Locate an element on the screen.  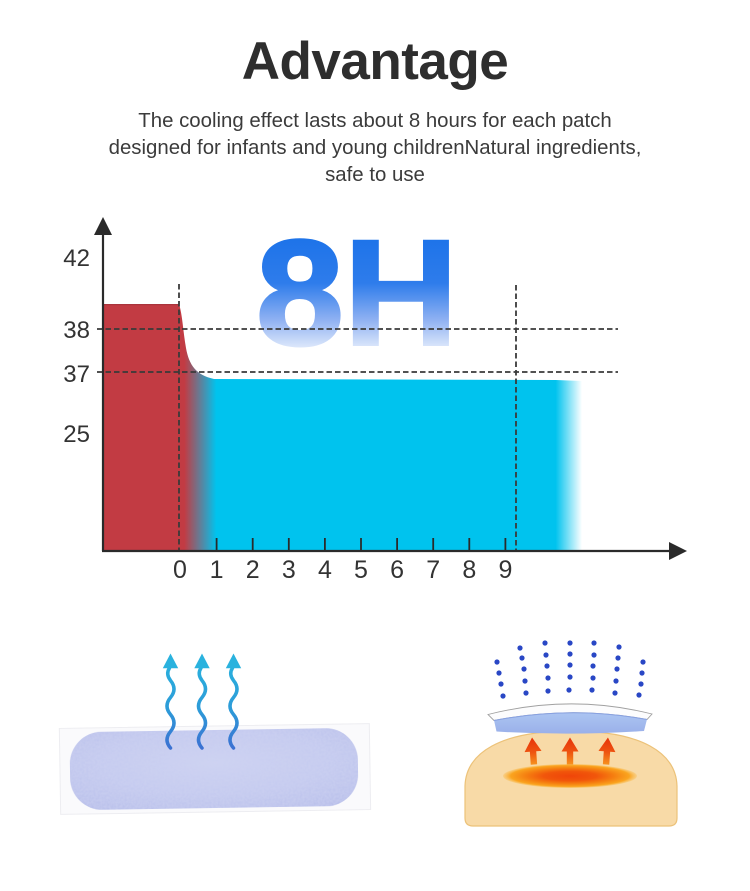
svg-text: 8 is located at coordinates (469, 570).